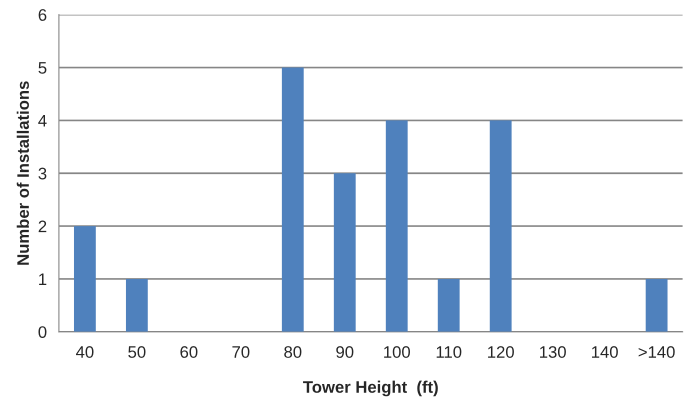 The width and height of the screenshot is (693, 420). I want to click on y-axis-title: Number of Installations, so click(22, 173).